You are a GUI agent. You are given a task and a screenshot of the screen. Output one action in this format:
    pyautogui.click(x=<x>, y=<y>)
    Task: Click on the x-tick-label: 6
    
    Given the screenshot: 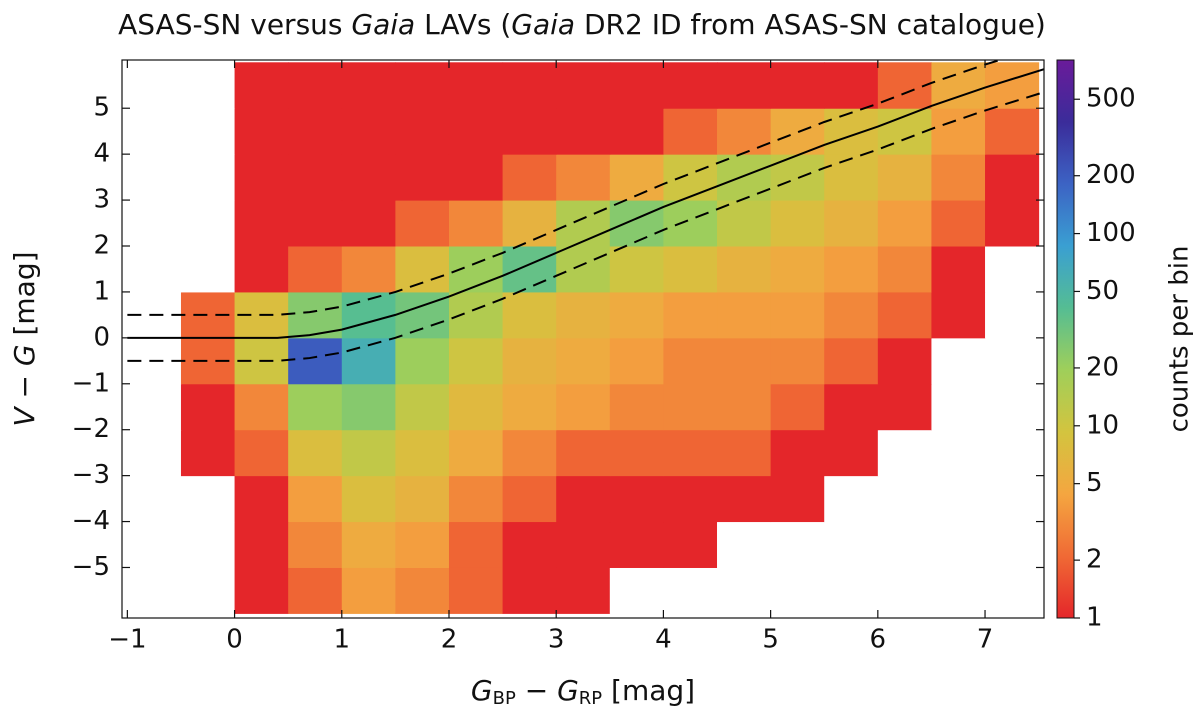 What is the action you would take?
    pyautogui.click(x=878, y=640)
    